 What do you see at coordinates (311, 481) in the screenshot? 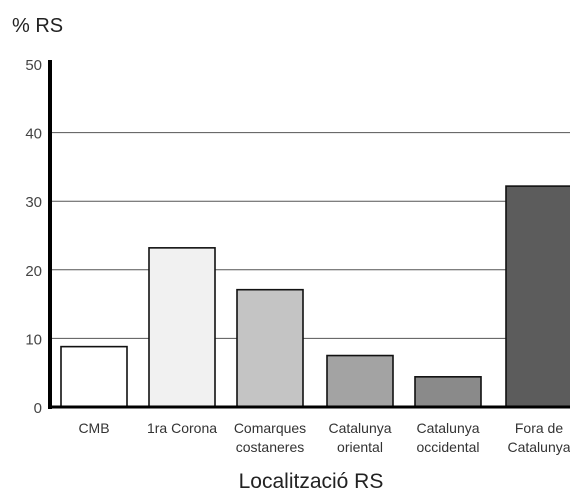
I see `x-axis-title: Localització RS` at bounding box center [311, 481].